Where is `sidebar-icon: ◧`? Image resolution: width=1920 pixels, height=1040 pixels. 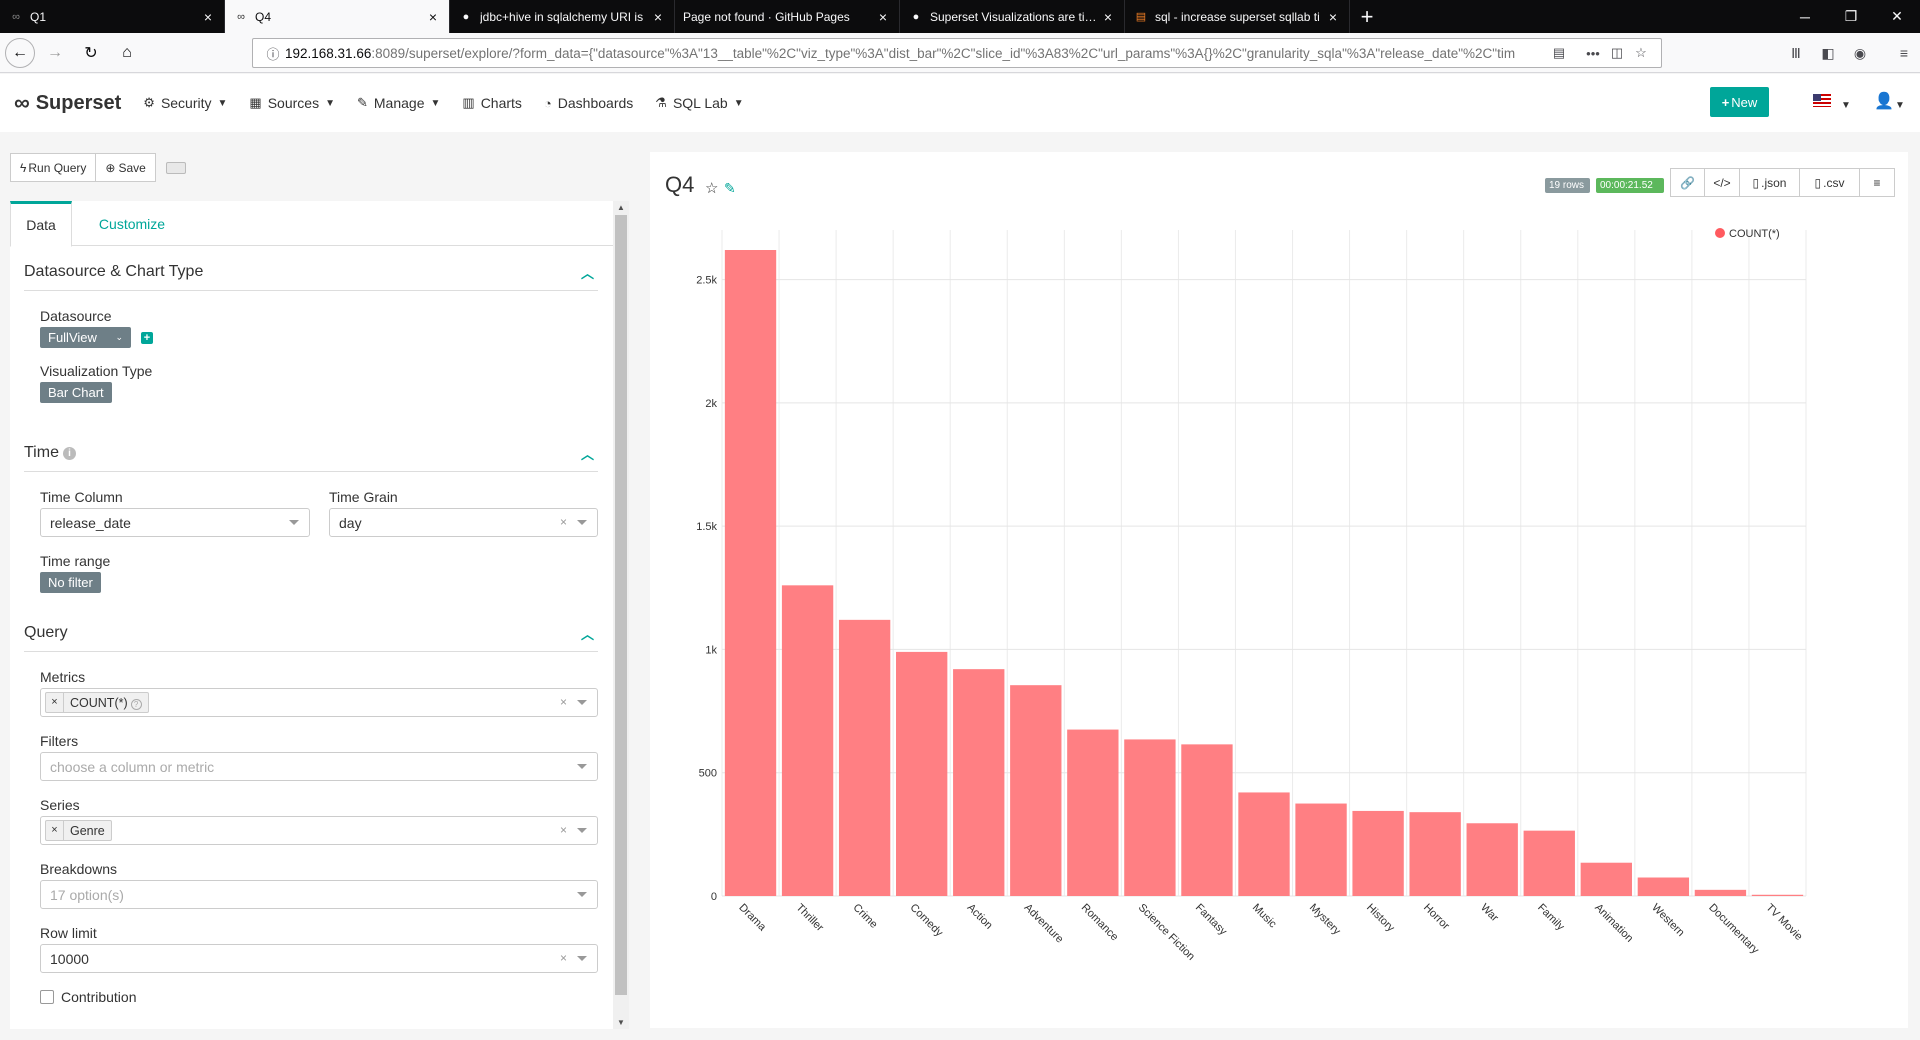
sidebar-icon: ◧ is located at coordinates (1828, 52).